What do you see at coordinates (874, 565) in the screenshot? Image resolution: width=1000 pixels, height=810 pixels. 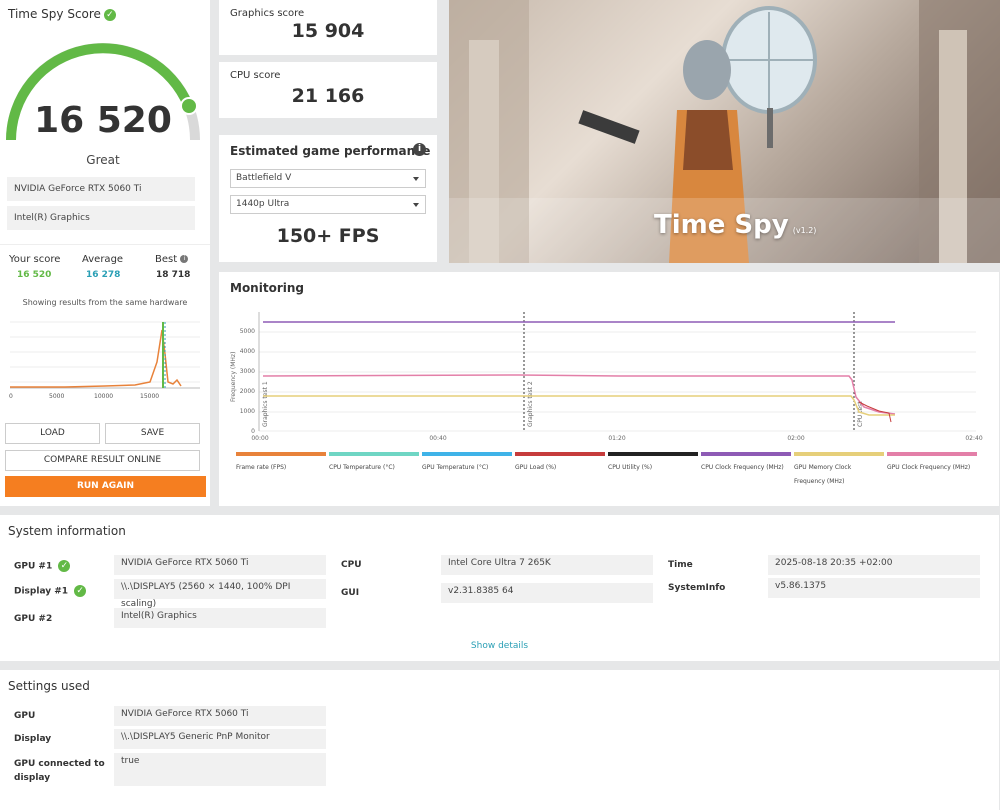 I see `time-value: 2025-08-18 20:35 +02:00` at bounding box center [874, 565].